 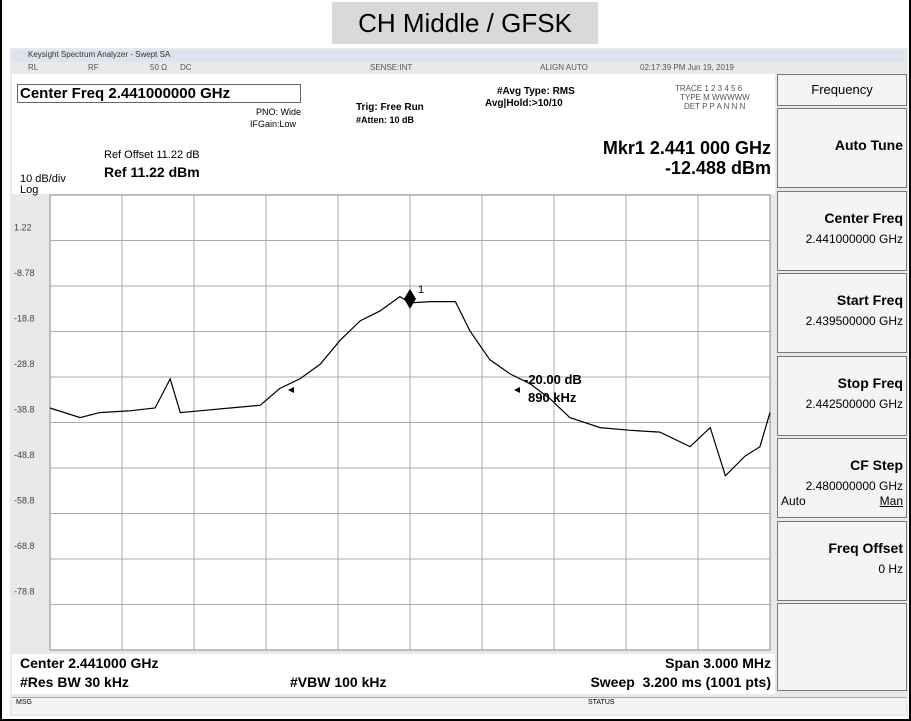 I want to click on softkey: Center Freq 2.441000000 GHz, so click(x=842, y=230).